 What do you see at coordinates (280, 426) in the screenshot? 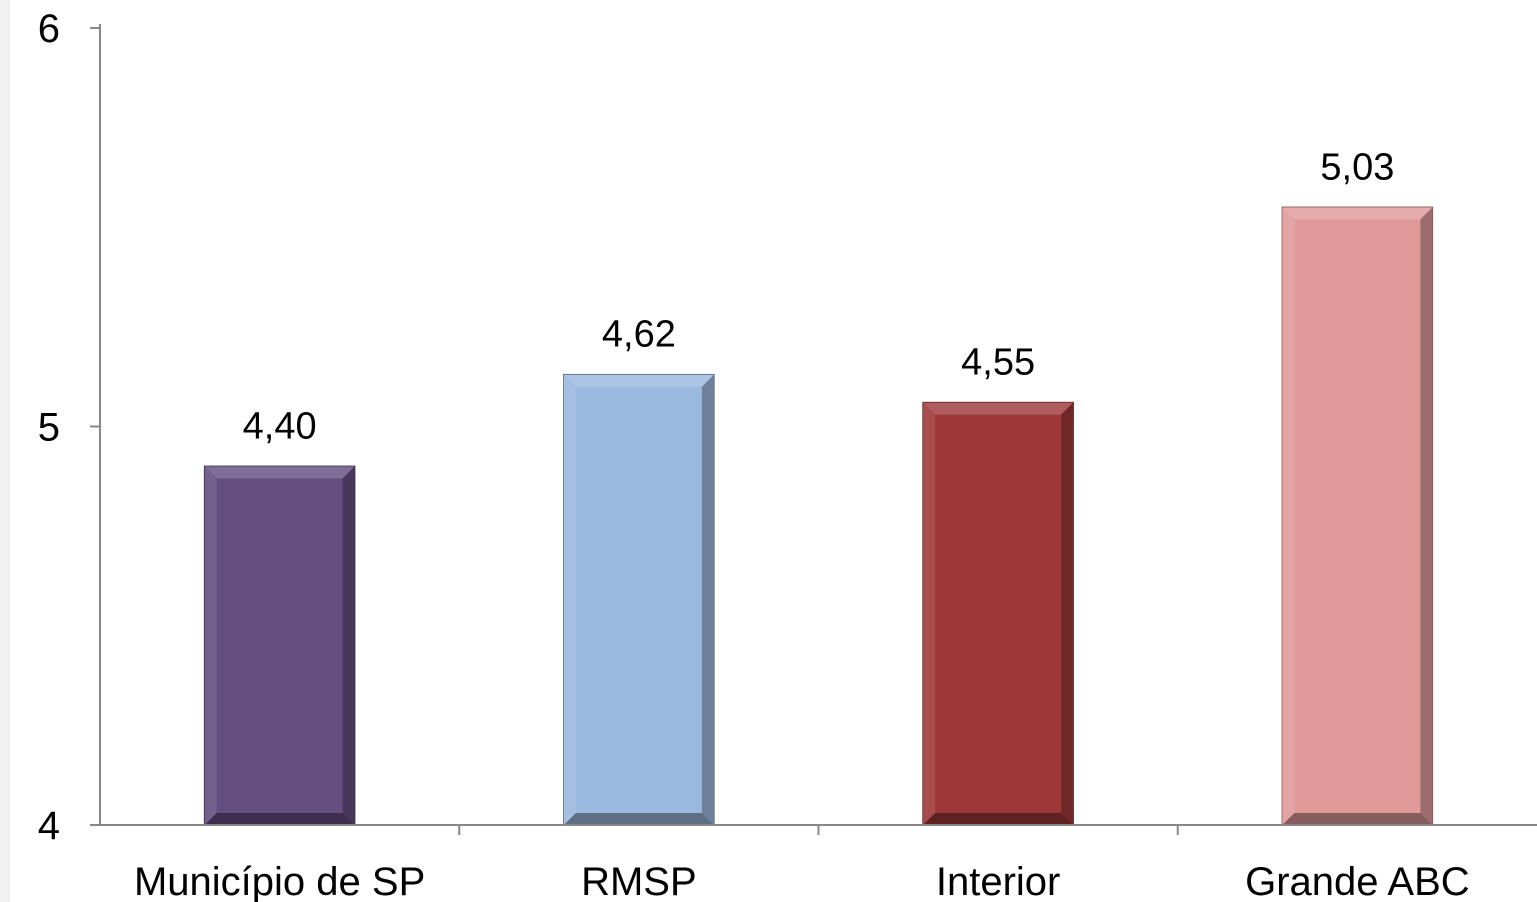
I see `data-label-1: 4,40` at bounding box center [280, 426].